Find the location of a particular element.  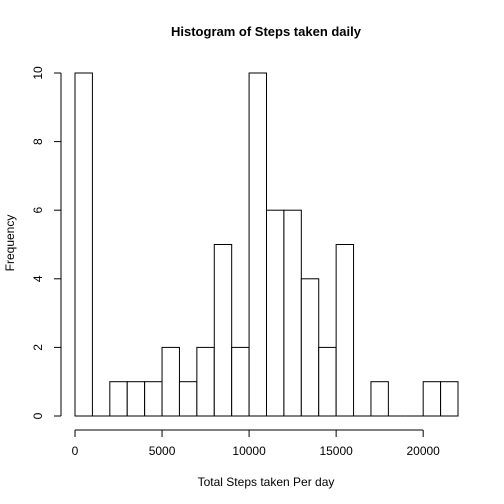

x-tick-label: 5000 is located at coordinates (162, 451).